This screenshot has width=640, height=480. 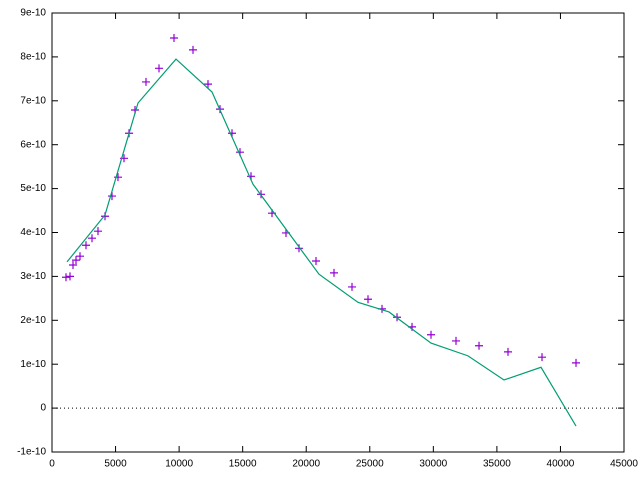 I want to click on y-tick-label: 9e-10, so click(x=33, y=13).